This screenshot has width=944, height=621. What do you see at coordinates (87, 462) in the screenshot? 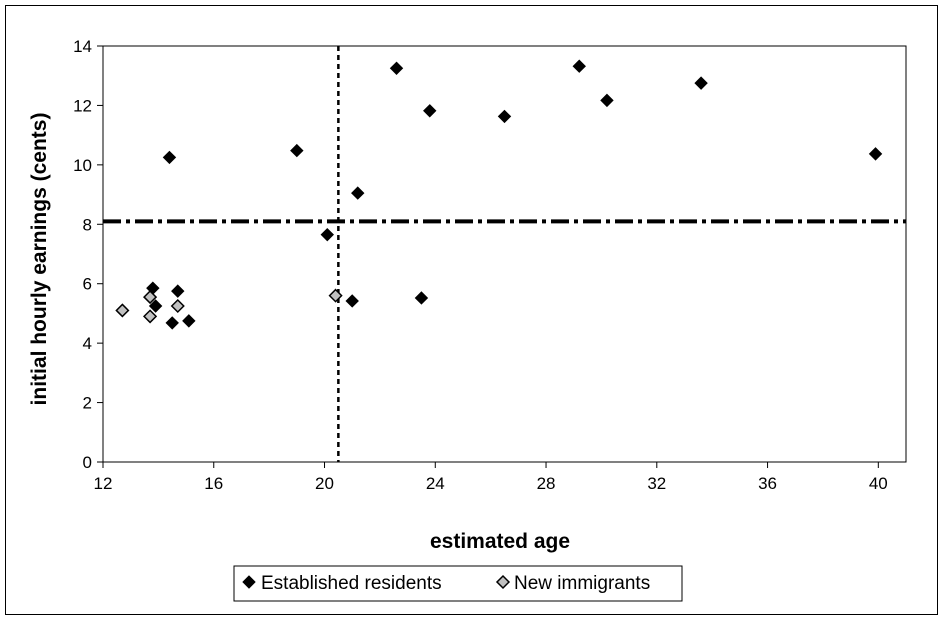
I see `y-tick-label: 0` at bounding box center [87, 462].